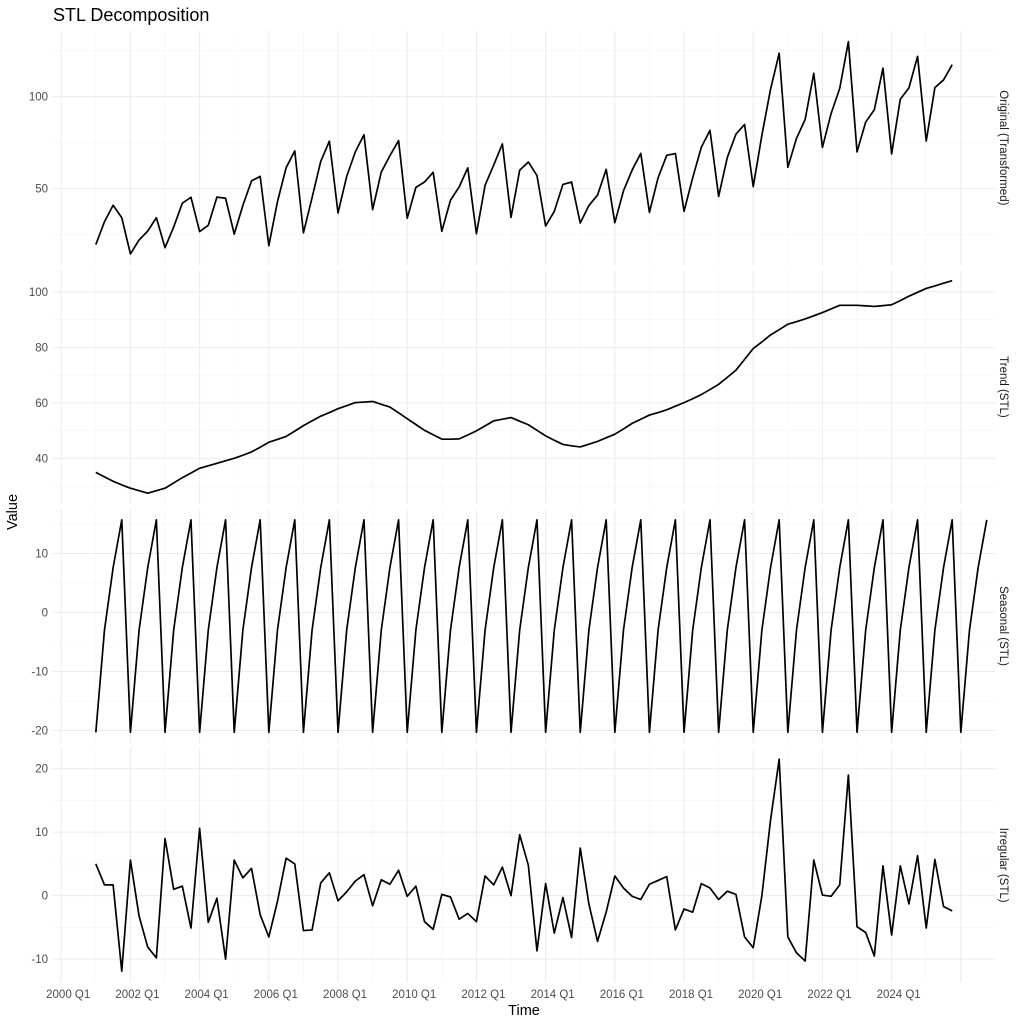 This screenshot has height=1024, width=1024. Describe the element at coordinates (345, 995) in the screenshot. I see `x-tick-label: 2008 Q1` at that location.